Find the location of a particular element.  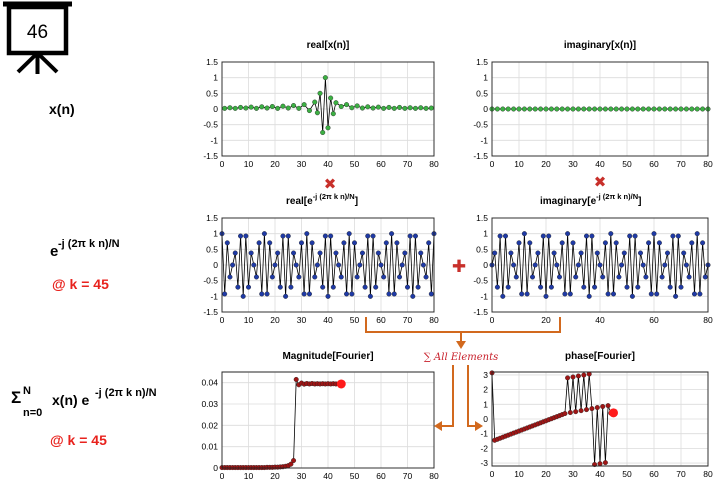

y-tick-label: 3 is located at coordinates (485, 375).